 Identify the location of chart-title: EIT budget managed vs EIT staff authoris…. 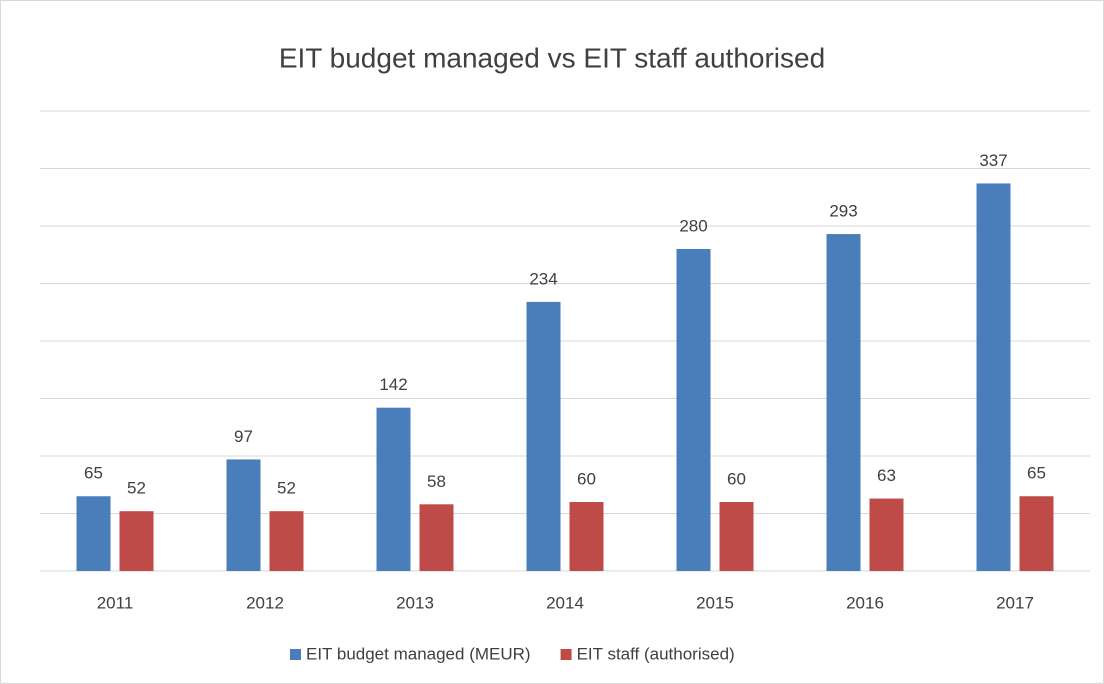
(552, 57).